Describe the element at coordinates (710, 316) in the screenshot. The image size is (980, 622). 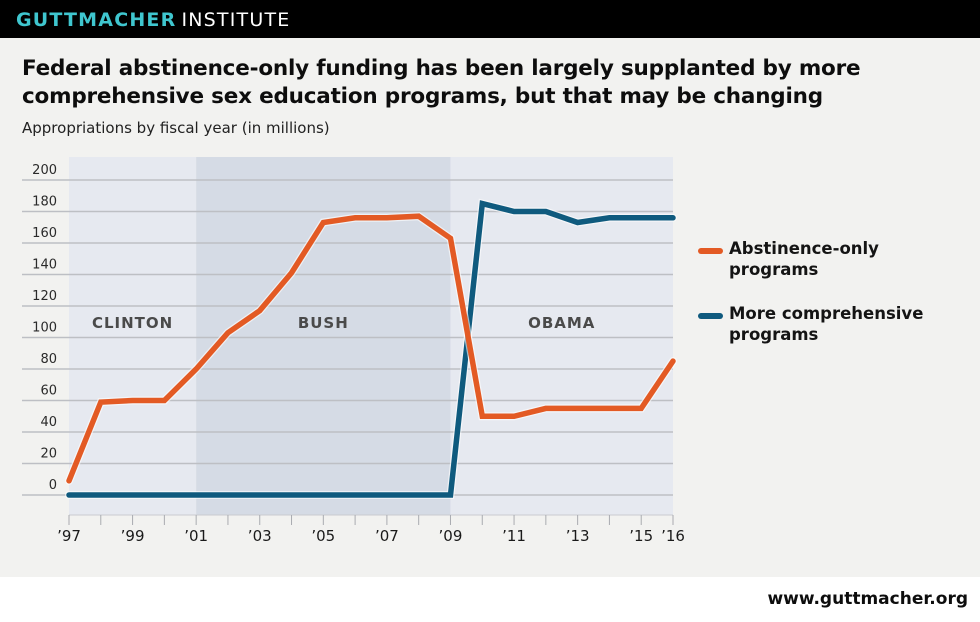
I see `legend-swatch-comprehensive` at that location.